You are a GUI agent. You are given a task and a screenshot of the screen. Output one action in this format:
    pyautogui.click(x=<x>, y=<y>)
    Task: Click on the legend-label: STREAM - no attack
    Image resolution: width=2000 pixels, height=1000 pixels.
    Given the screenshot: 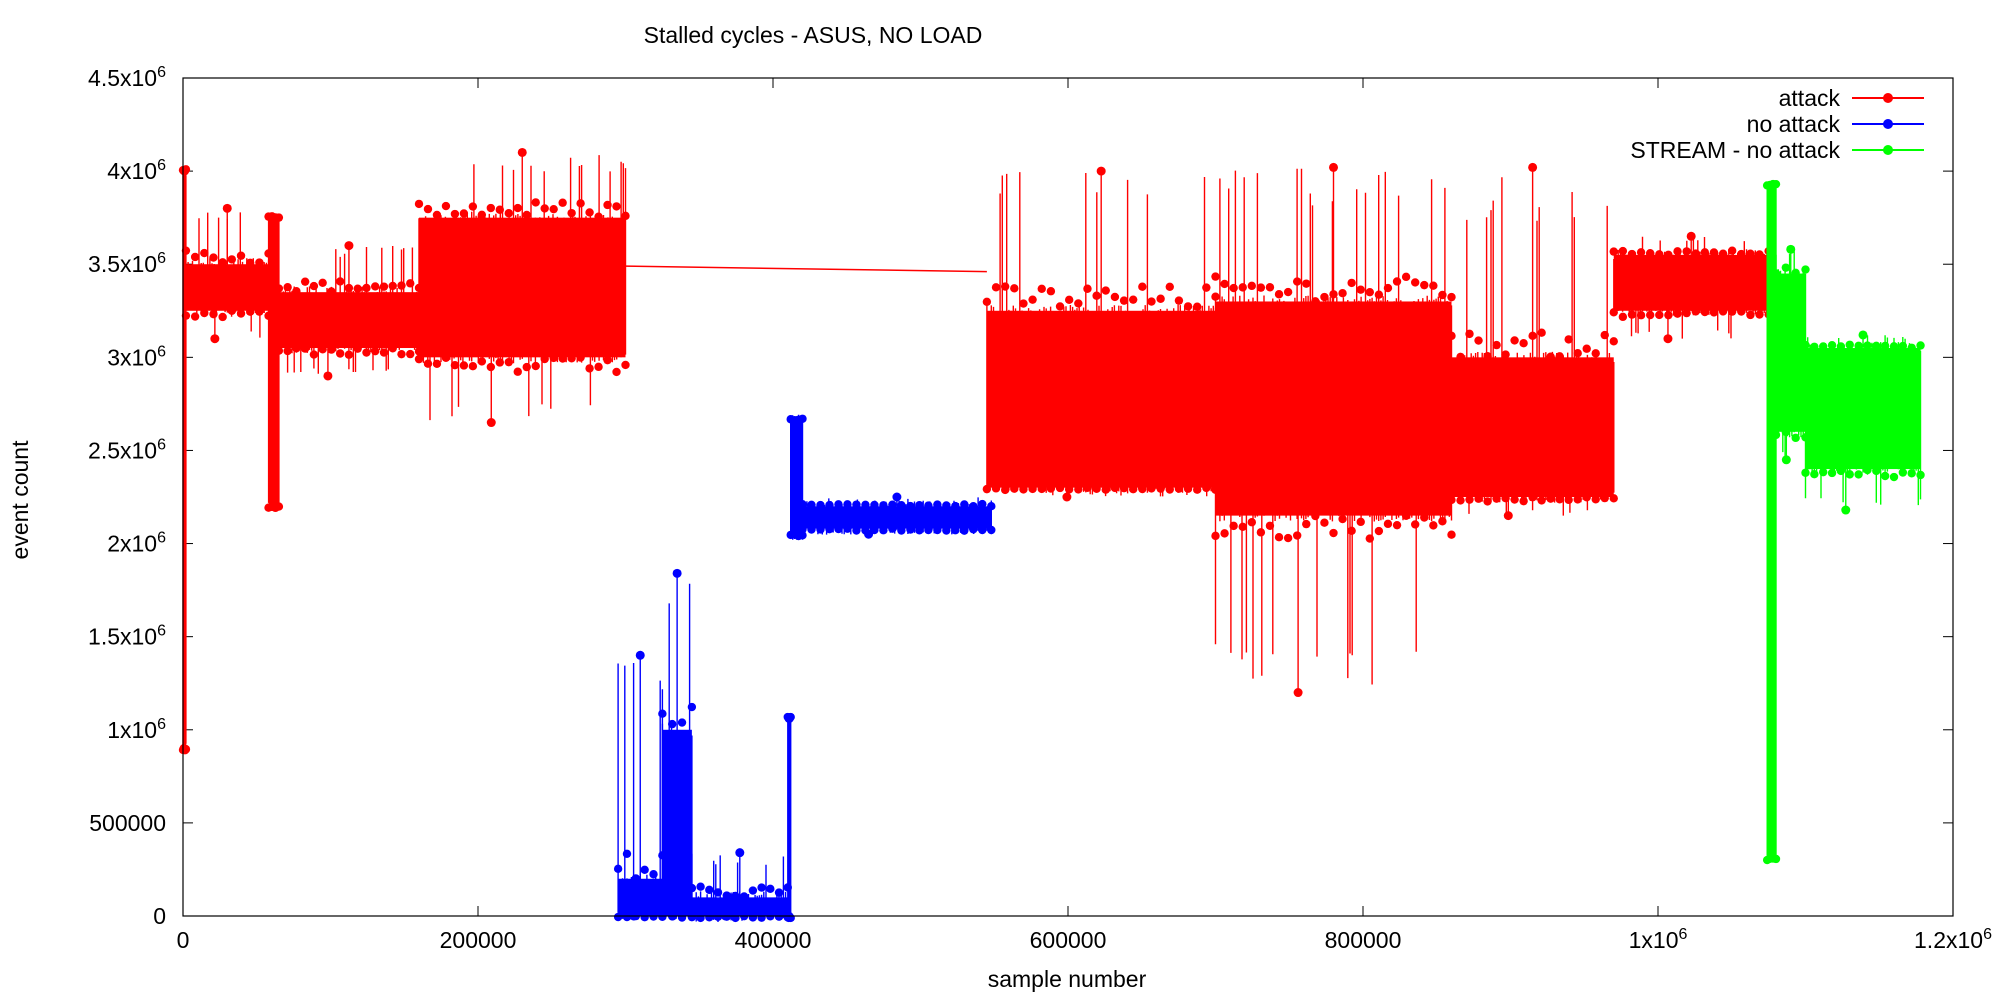 What is the action you would take?
    pyautogui.click(x=1735, y=150)
    